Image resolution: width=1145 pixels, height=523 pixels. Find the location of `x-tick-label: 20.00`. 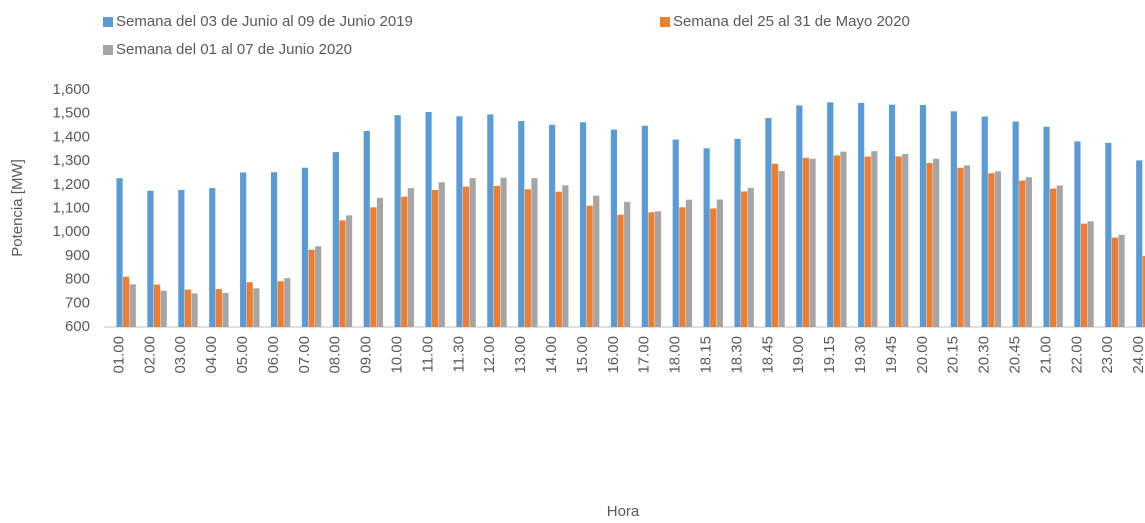

x-tick-label: 20.00 is located at coordinates (922, 355).